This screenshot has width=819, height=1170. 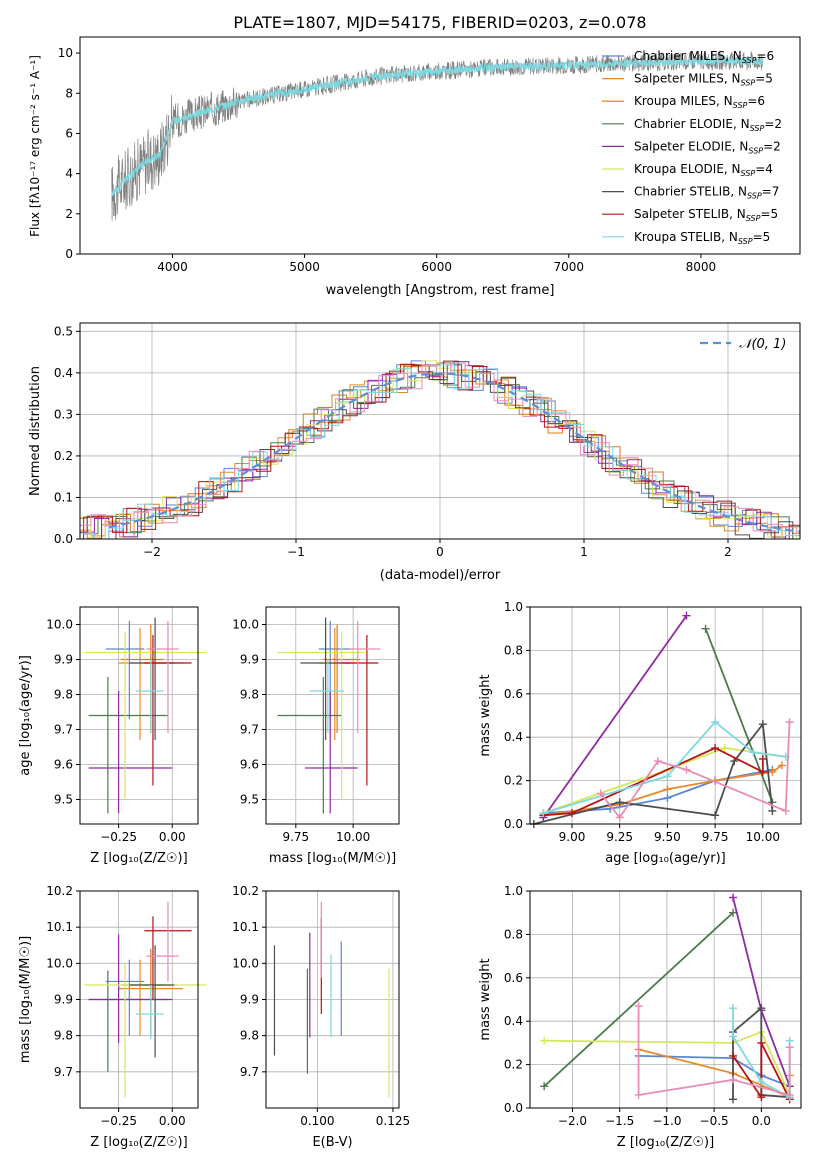 What do you see at coordinates (699, 102) in the screenshot?
I see `legend-label: Kroupa MILES, NSSP=6` at bounding box center [699, 102].